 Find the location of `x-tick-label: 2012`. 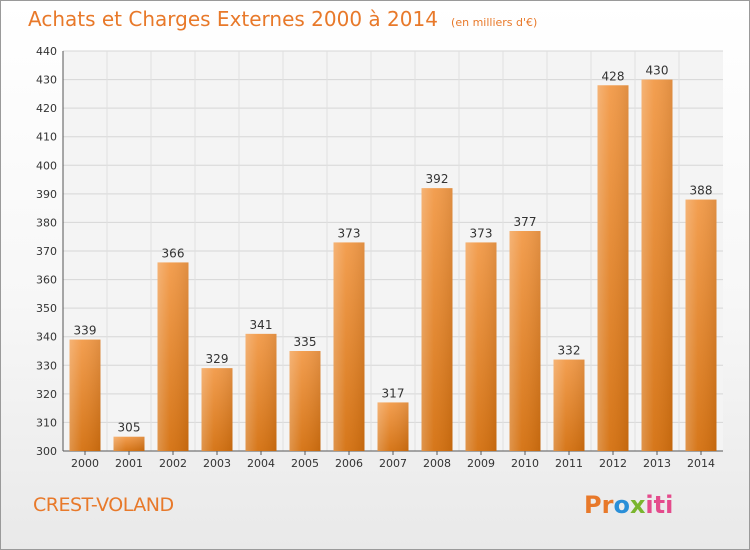

x-tick-label: 2012 is located at coordinates (613, 463).